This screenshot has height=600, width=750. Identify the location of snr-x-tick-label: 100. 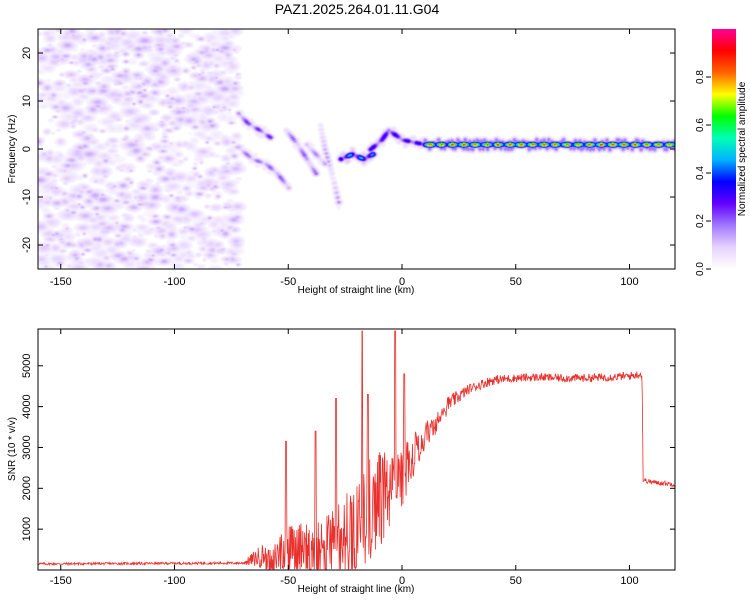
(629, 581).